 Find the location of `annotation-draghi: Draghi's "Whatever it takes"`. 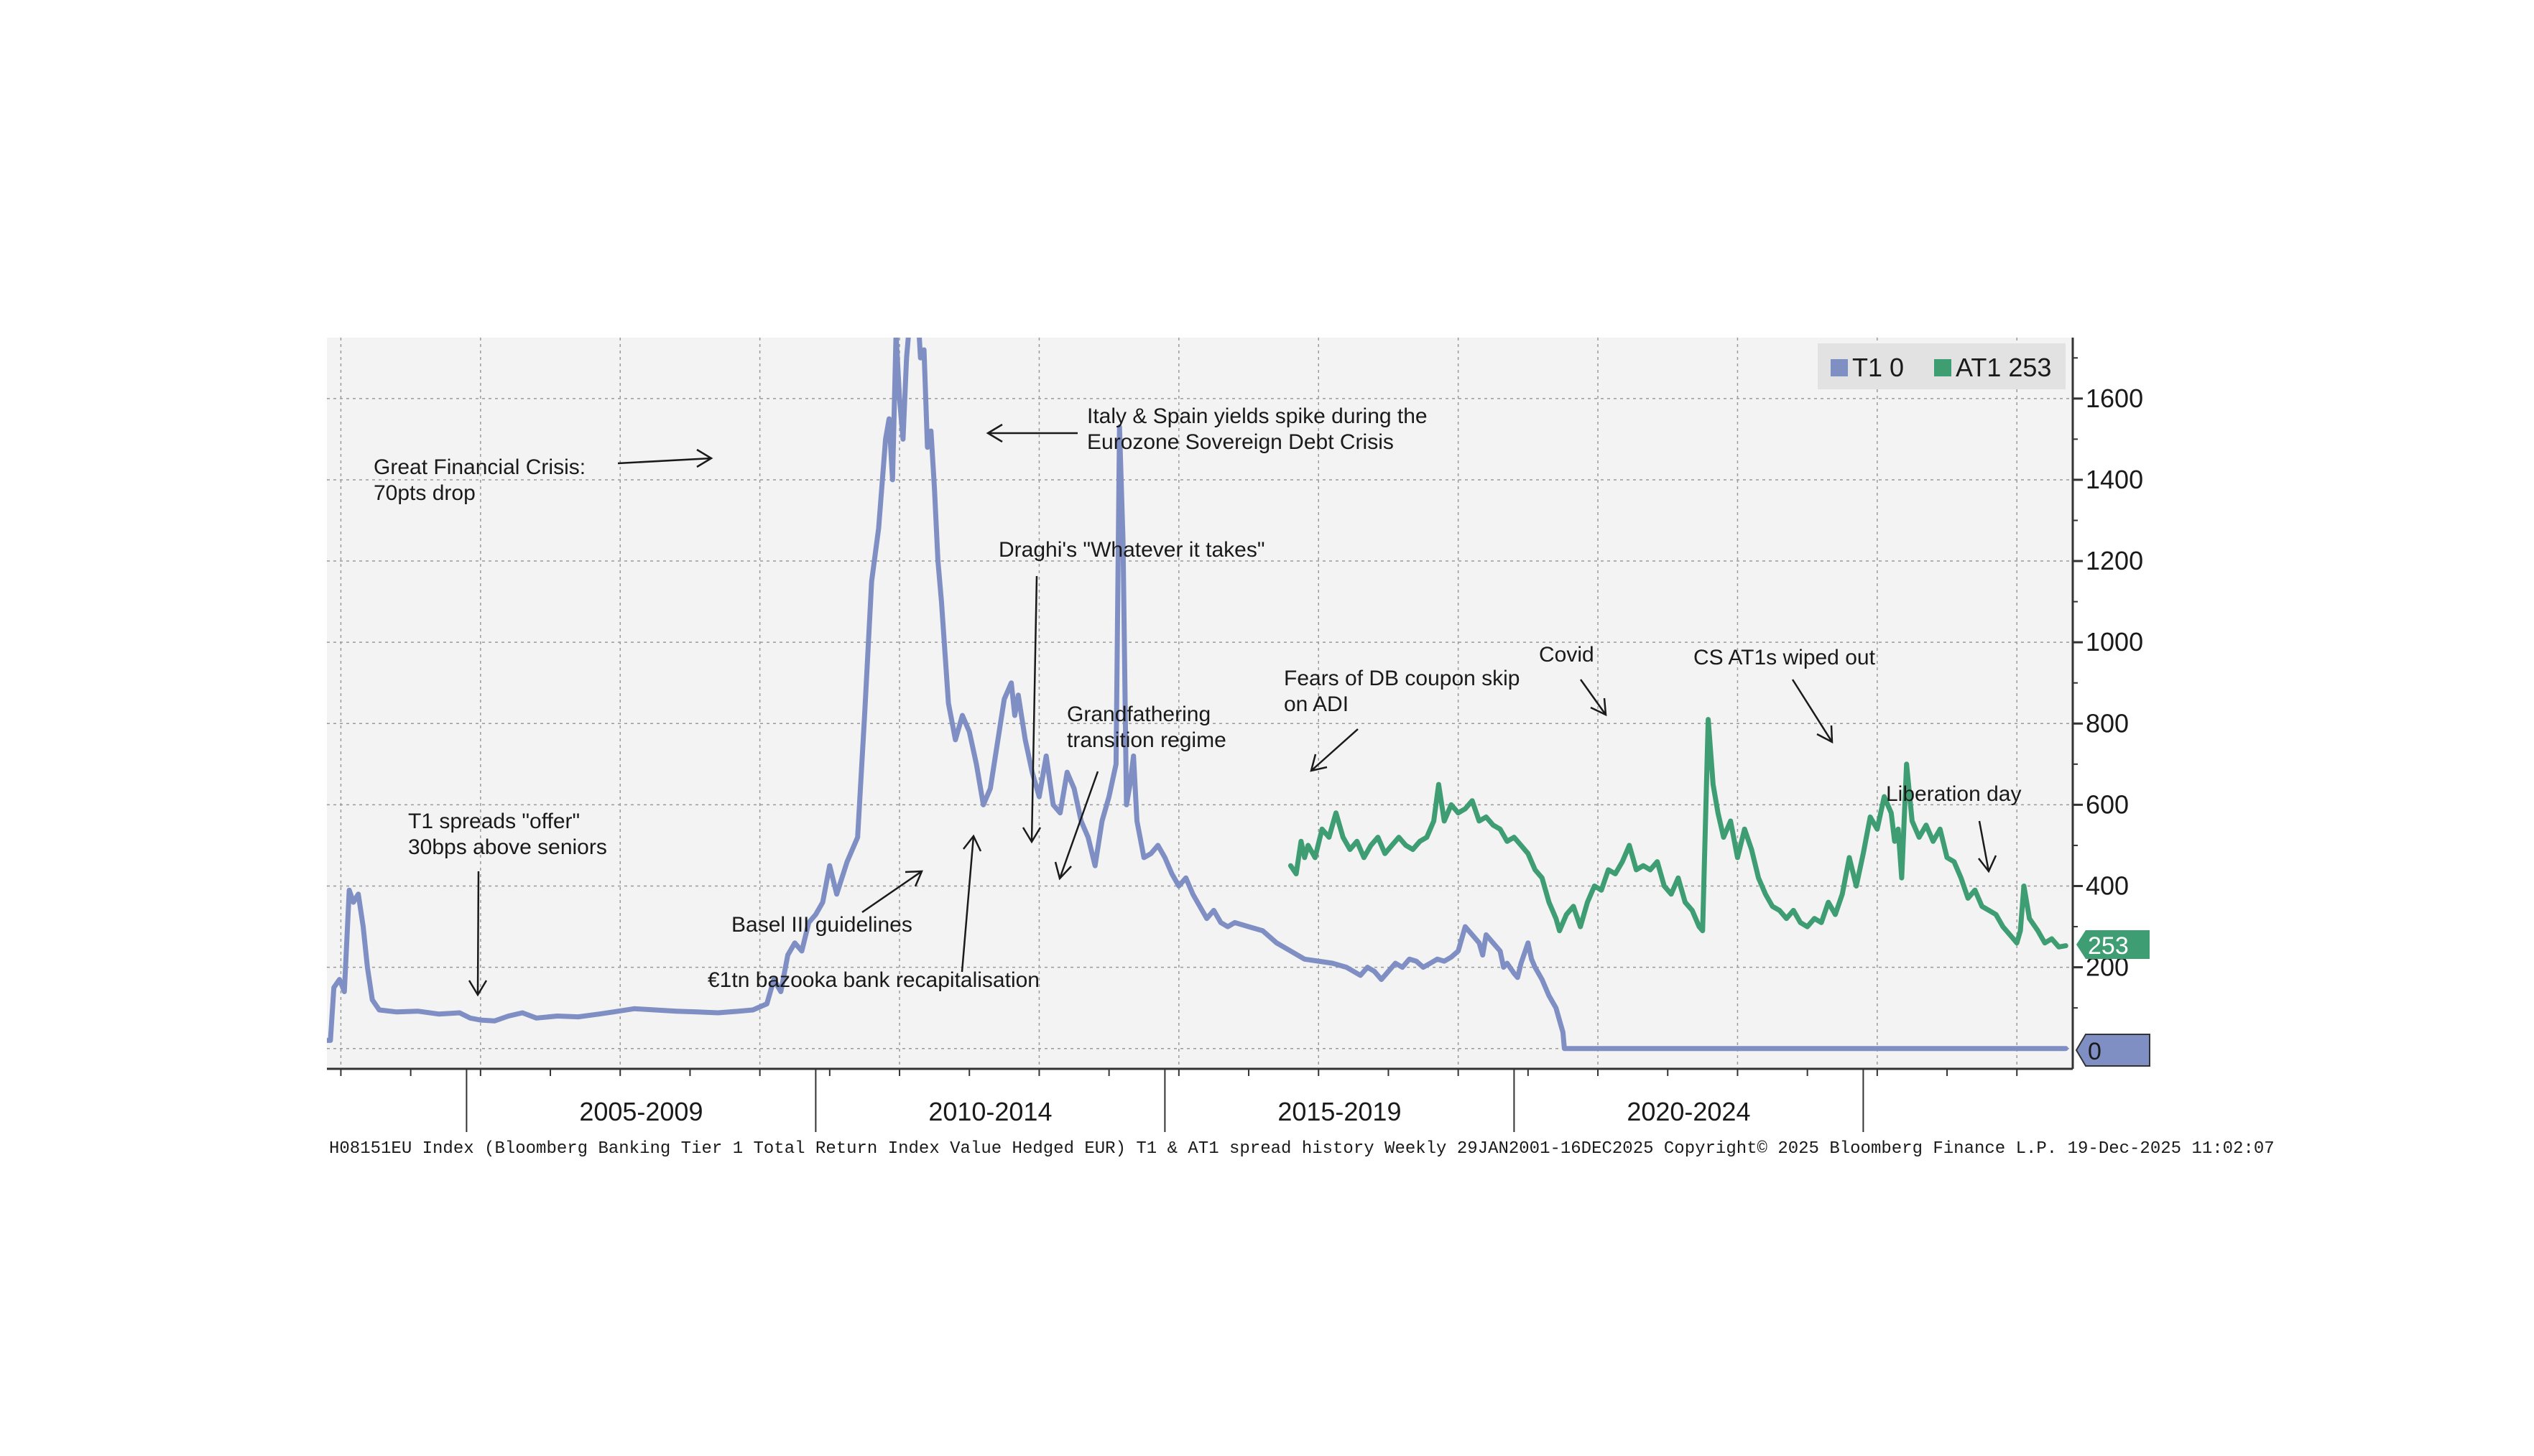

annotation-draghi: Draghi's "Whatever it takes" is located at coordinates (1132, 550).